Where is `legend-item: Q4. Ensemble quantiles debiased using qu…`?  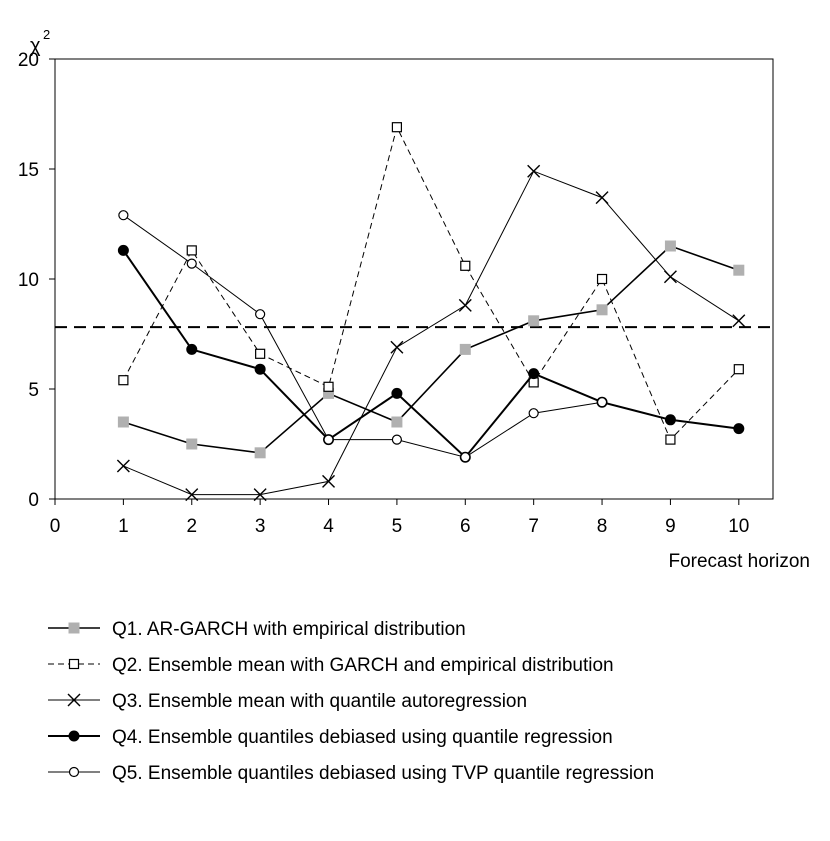 legend-item: Q4. Ensemble quantiles debiased using qu… is located at coordinates (330, 737).